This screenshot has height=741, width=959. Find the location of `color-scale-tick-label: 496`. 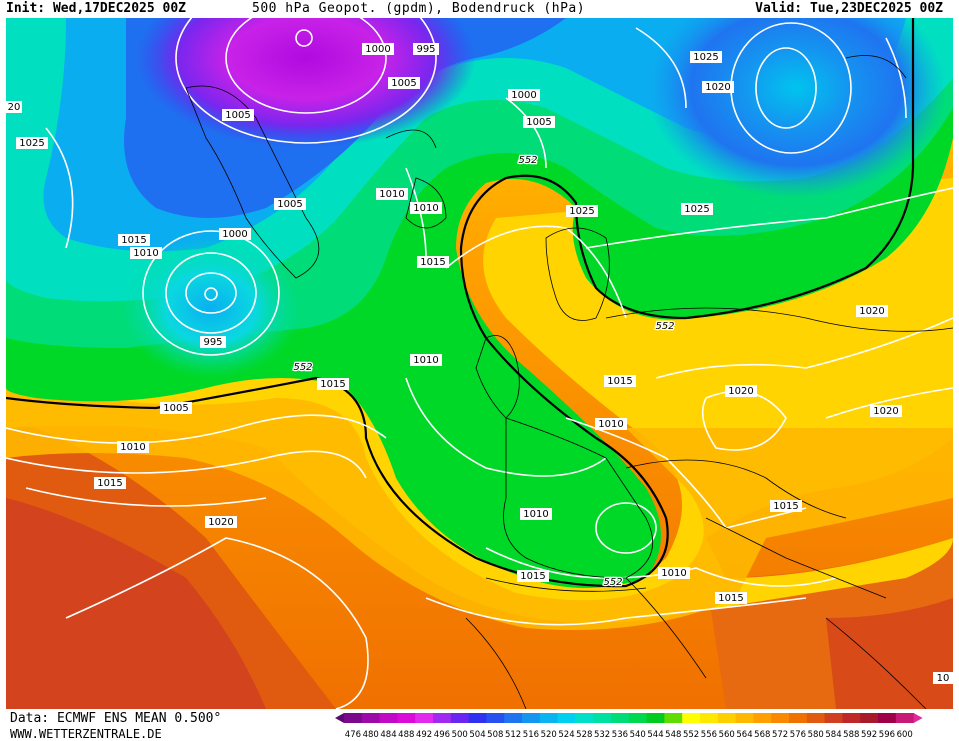

color-scale-tick-label: 496 is located at coordinates (442, 735).